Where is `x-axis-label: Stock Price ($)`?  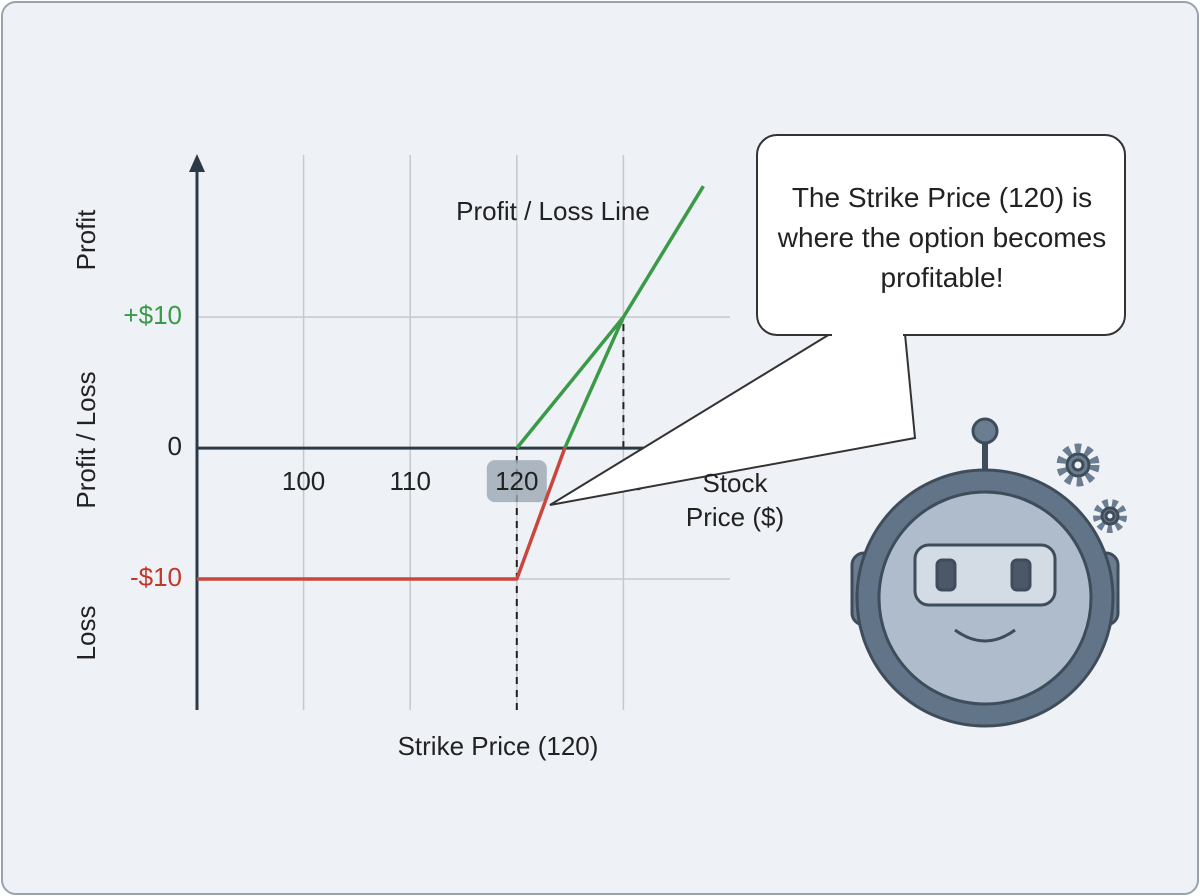
x-axis-label: Stock Price ($) is located at coordinates (735, 500).